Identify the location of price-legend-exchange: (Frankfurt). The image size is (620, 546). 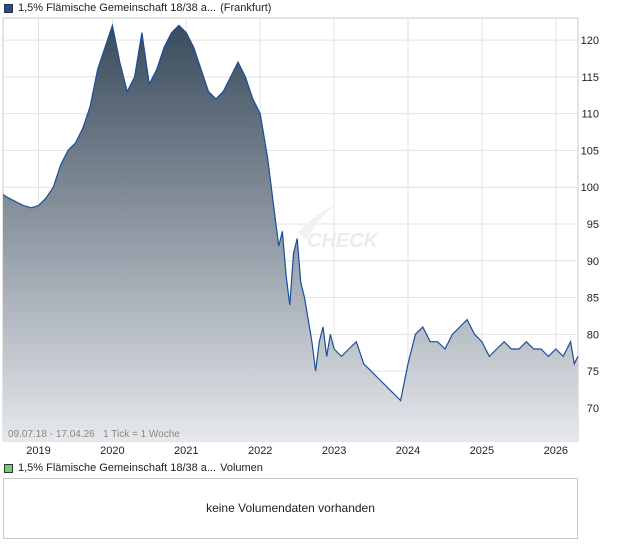
(246, 8).